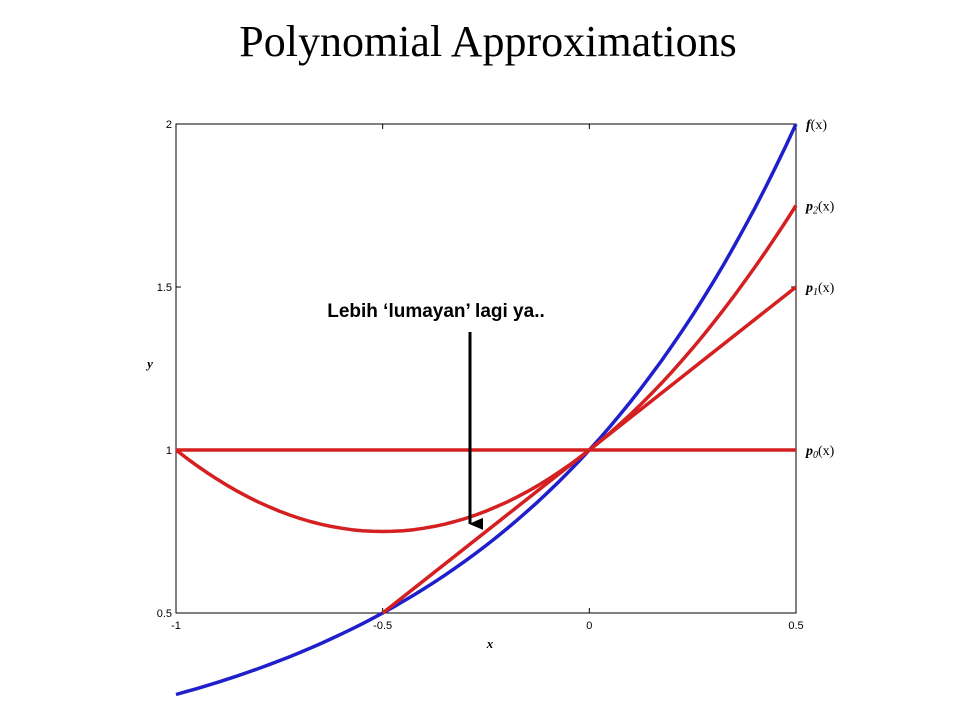 This screenshot has height=720, width=960. Describe the element at coordinates (820, 452) in the screenshot. I see `legend-label: p0(x)` at that location.